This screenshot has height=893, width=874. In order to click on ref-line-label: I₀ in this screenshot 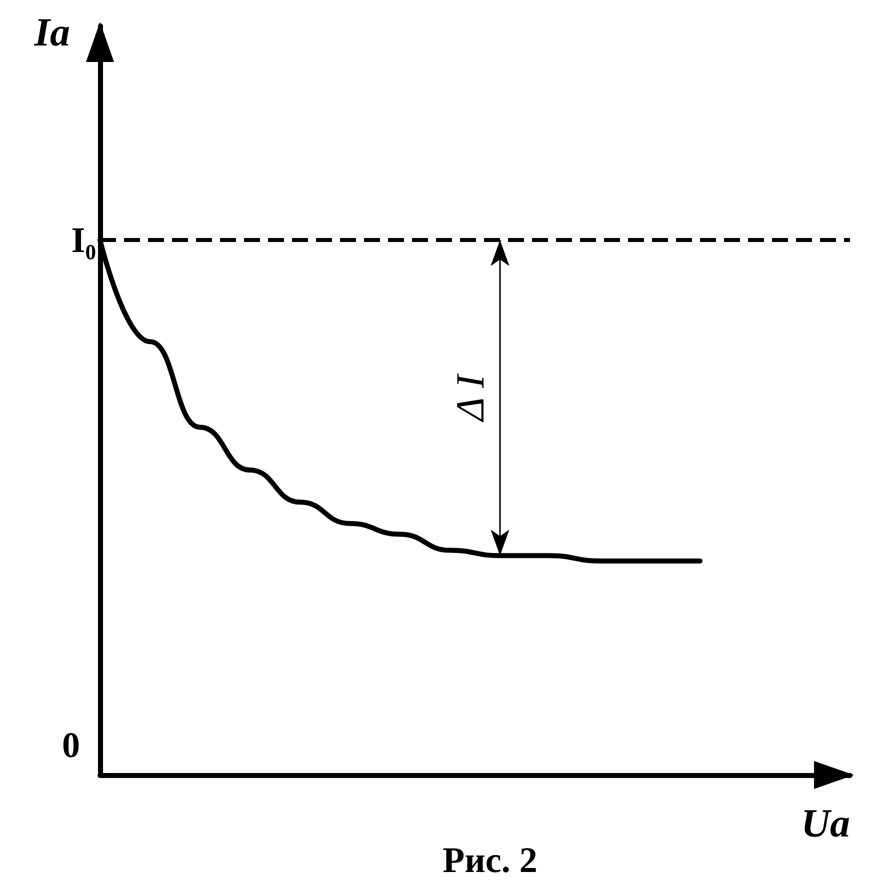, I will do `click(83, 240)`.